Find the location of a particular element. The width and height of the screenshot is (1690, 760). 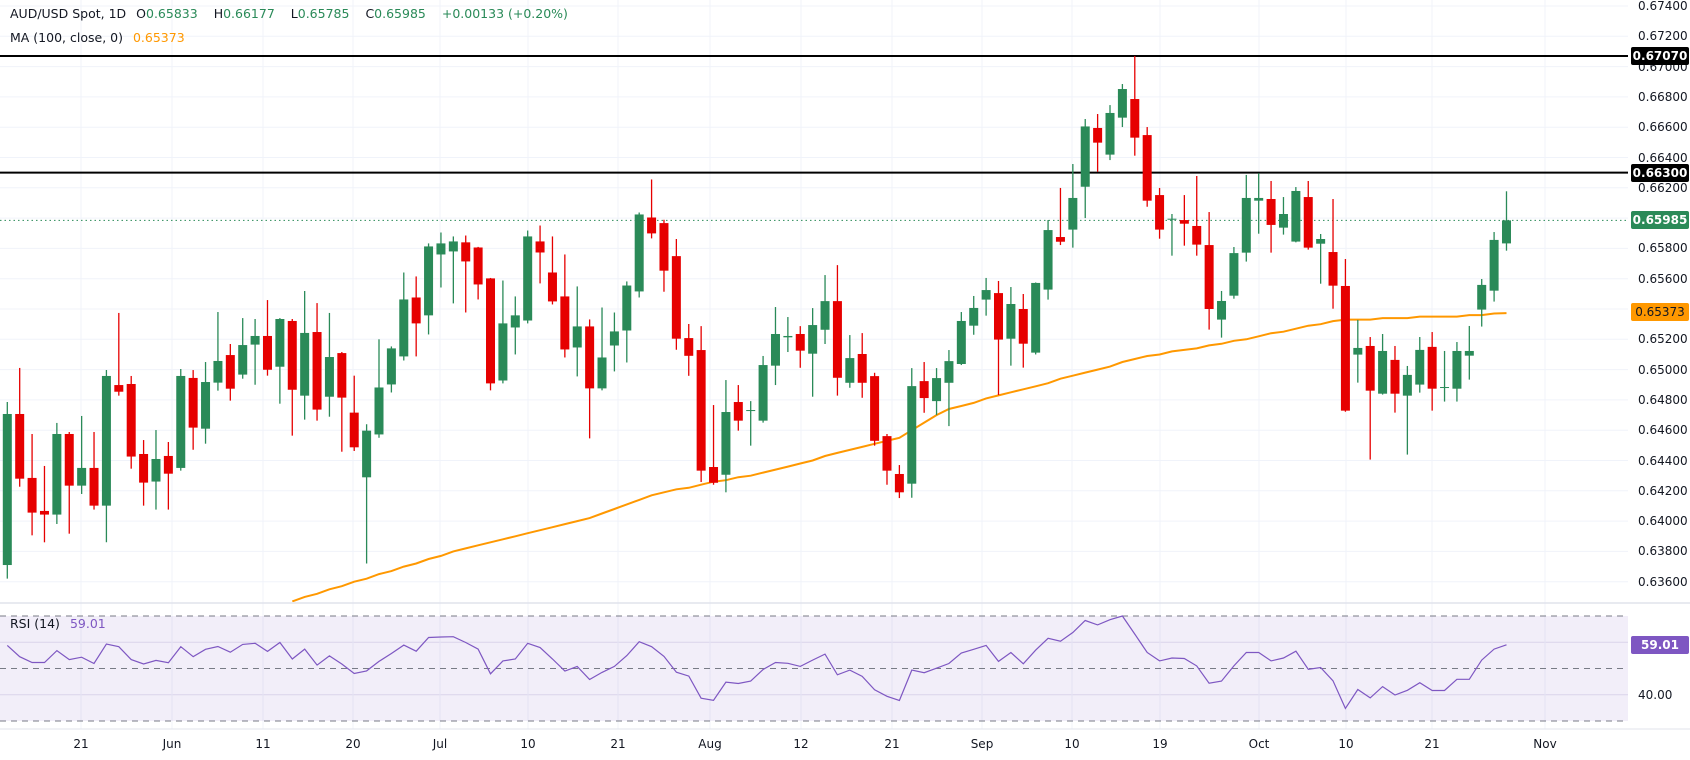

rsi-axis-label-40: 40.00 is located at coordinates (1655, 695).